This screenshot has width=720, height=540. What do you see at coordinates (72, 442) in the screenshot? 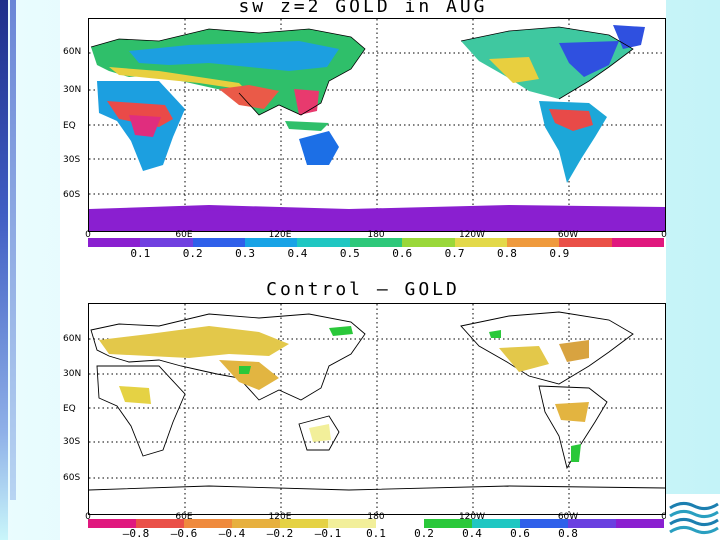
I see `bottom-lat-label: 30S` at bounding box center [72, 442].